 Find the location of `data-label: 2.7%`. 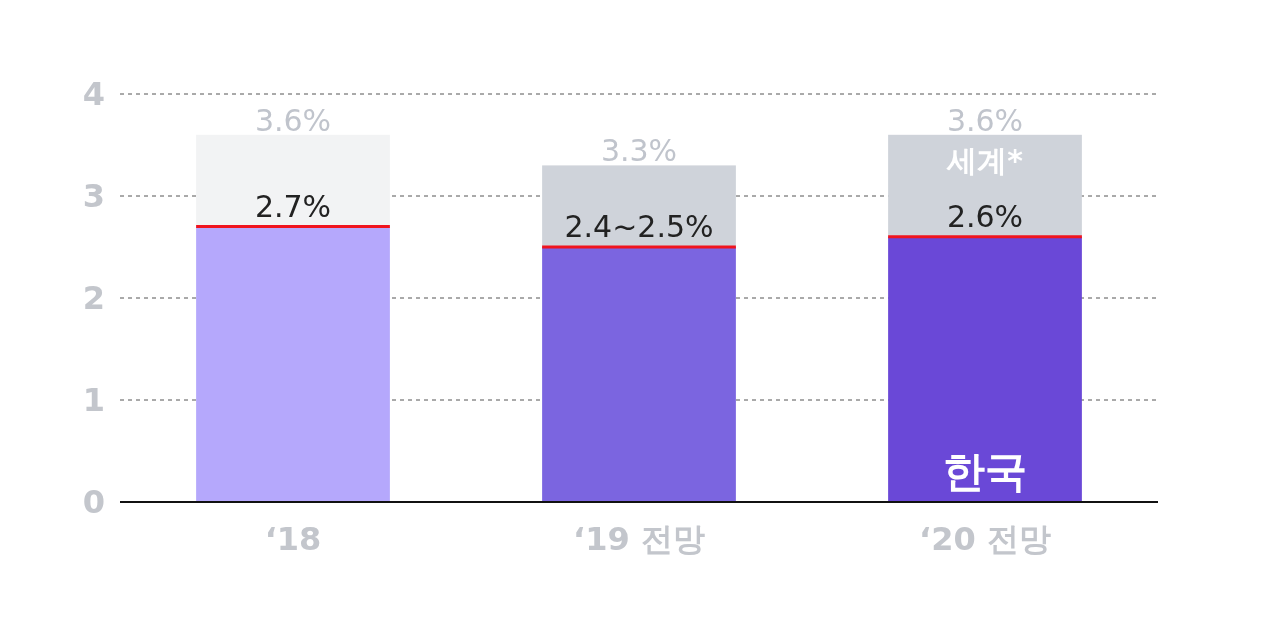

data-label: 2.7% is located at coordinates (293, 206).